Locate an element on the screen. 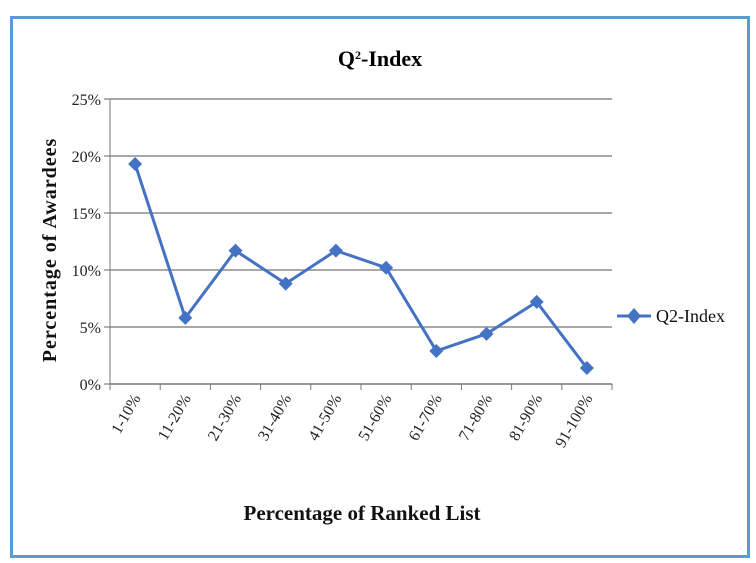 The image size is (756, 563). legend-label: Q2-Index is located at coordinates (690, 316).